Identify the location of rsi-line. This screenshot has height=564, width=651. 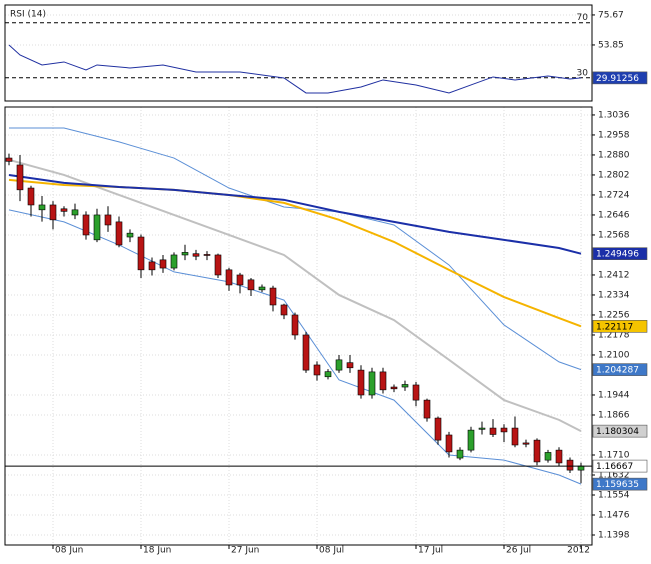
(295, 69).